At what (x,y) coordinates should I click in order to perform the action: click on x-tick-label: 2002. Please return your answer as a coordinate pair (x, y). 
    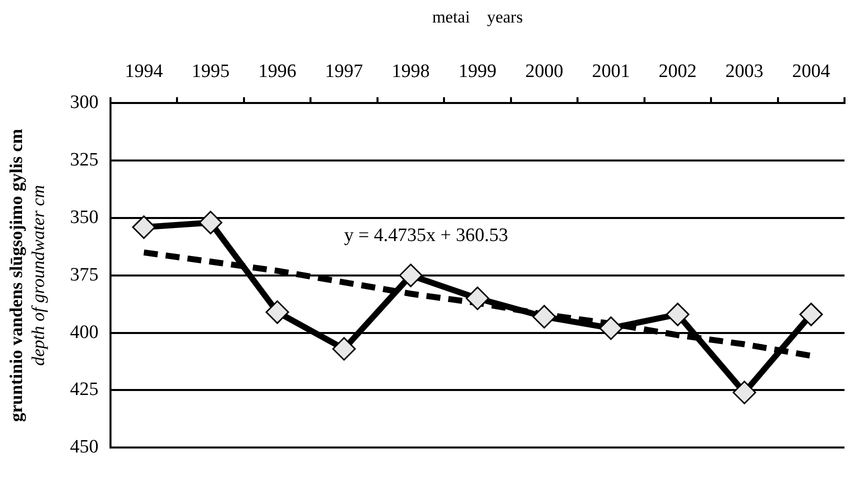
    Looking at the image, I should click on (677, 71).